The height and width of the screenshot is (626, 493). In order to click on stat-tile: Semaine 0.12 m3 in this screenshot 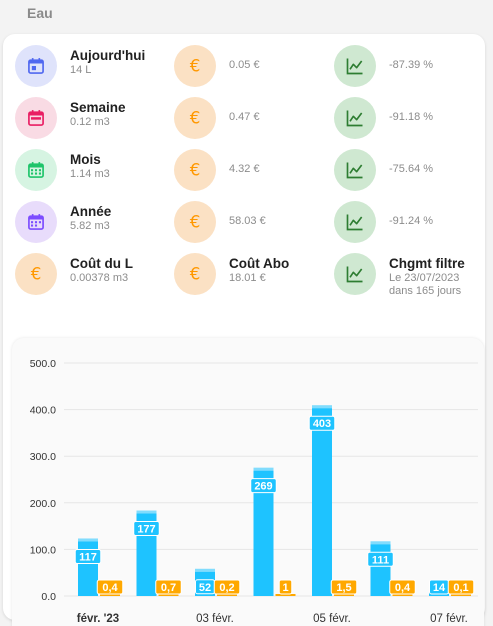, I will do `click(90, 120)`.